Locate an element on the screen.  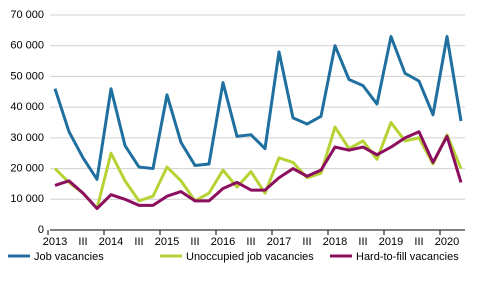
legend-label: Job vacancies is located at coordinates (69, 257).